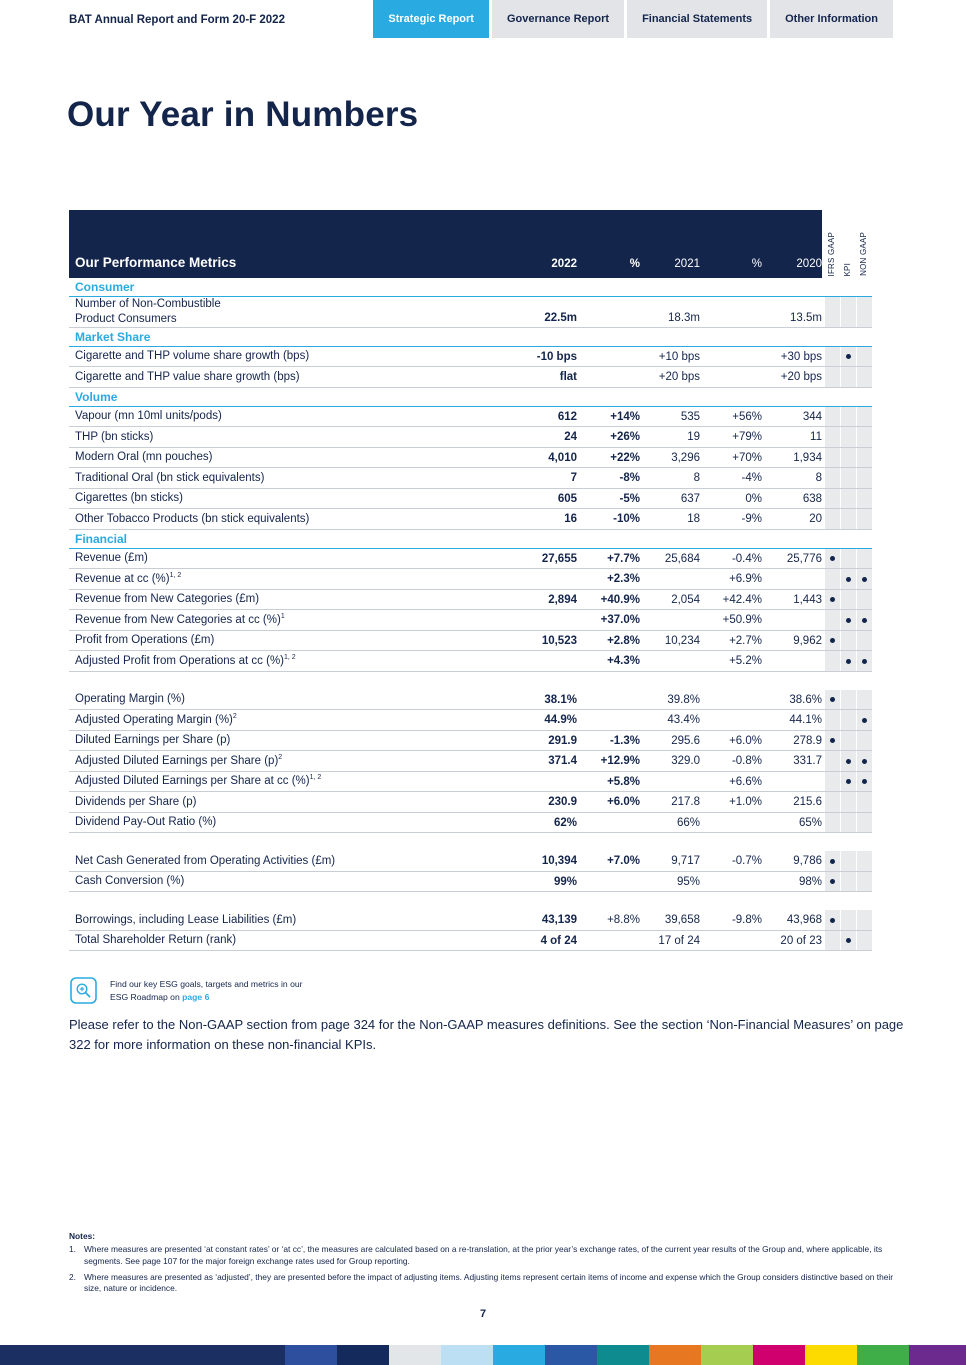 The height and width of the screenshot is (1365, 966). Describe the element at coordinates (470, 397) in the screenshot. I see `section-row: Volume` at that location.